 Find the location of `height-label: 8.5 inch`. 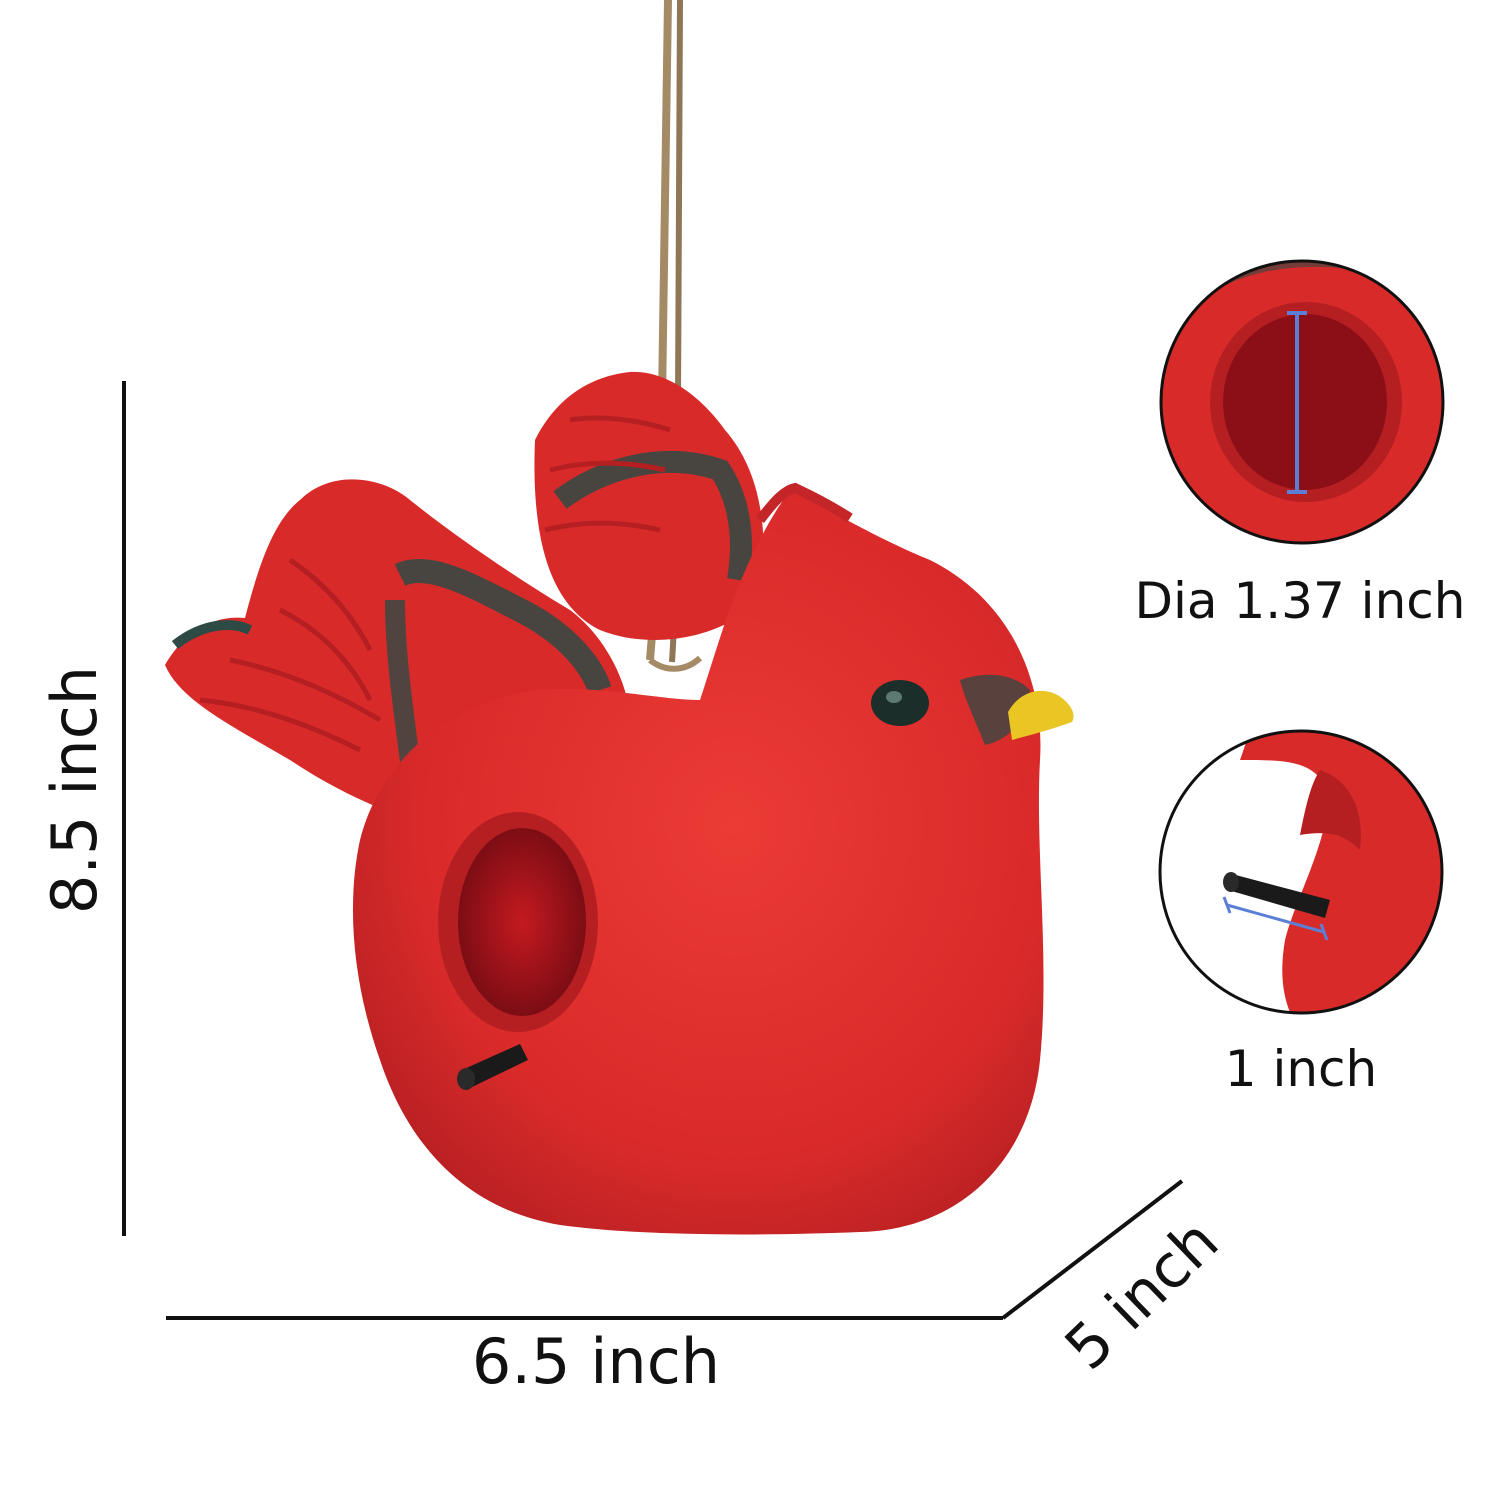

height-label: 8.5 inch is located at coordinates (74, 790).